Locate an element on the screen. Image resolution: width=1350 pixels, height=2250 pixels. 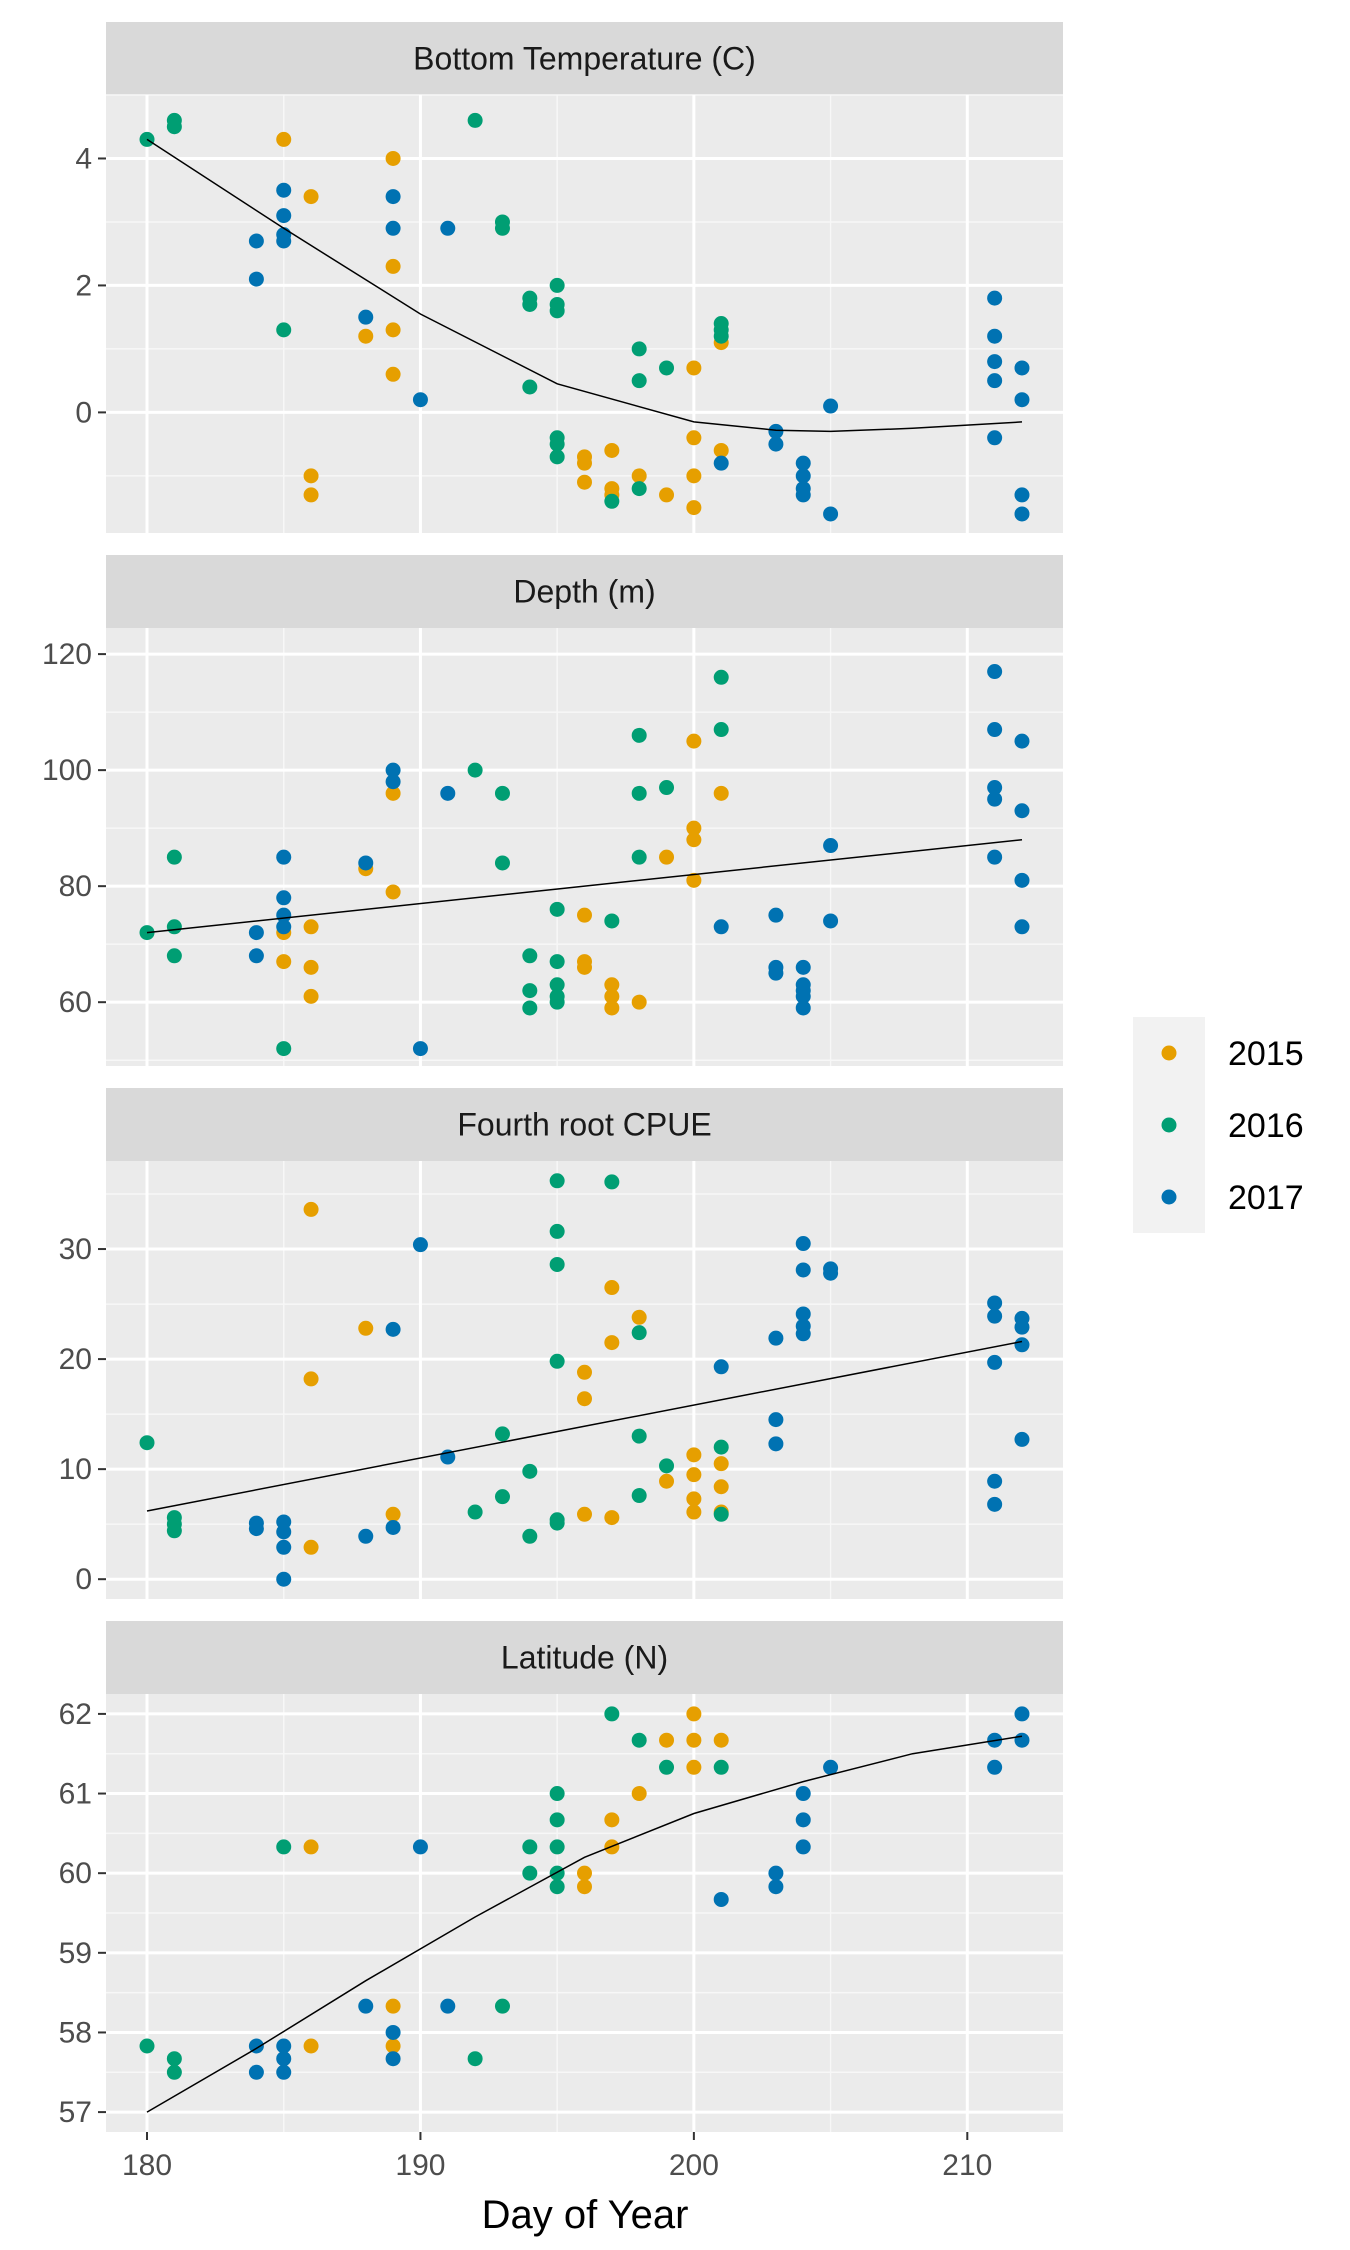
y-tick-label: 60 is located at coordinates (75, 1002).